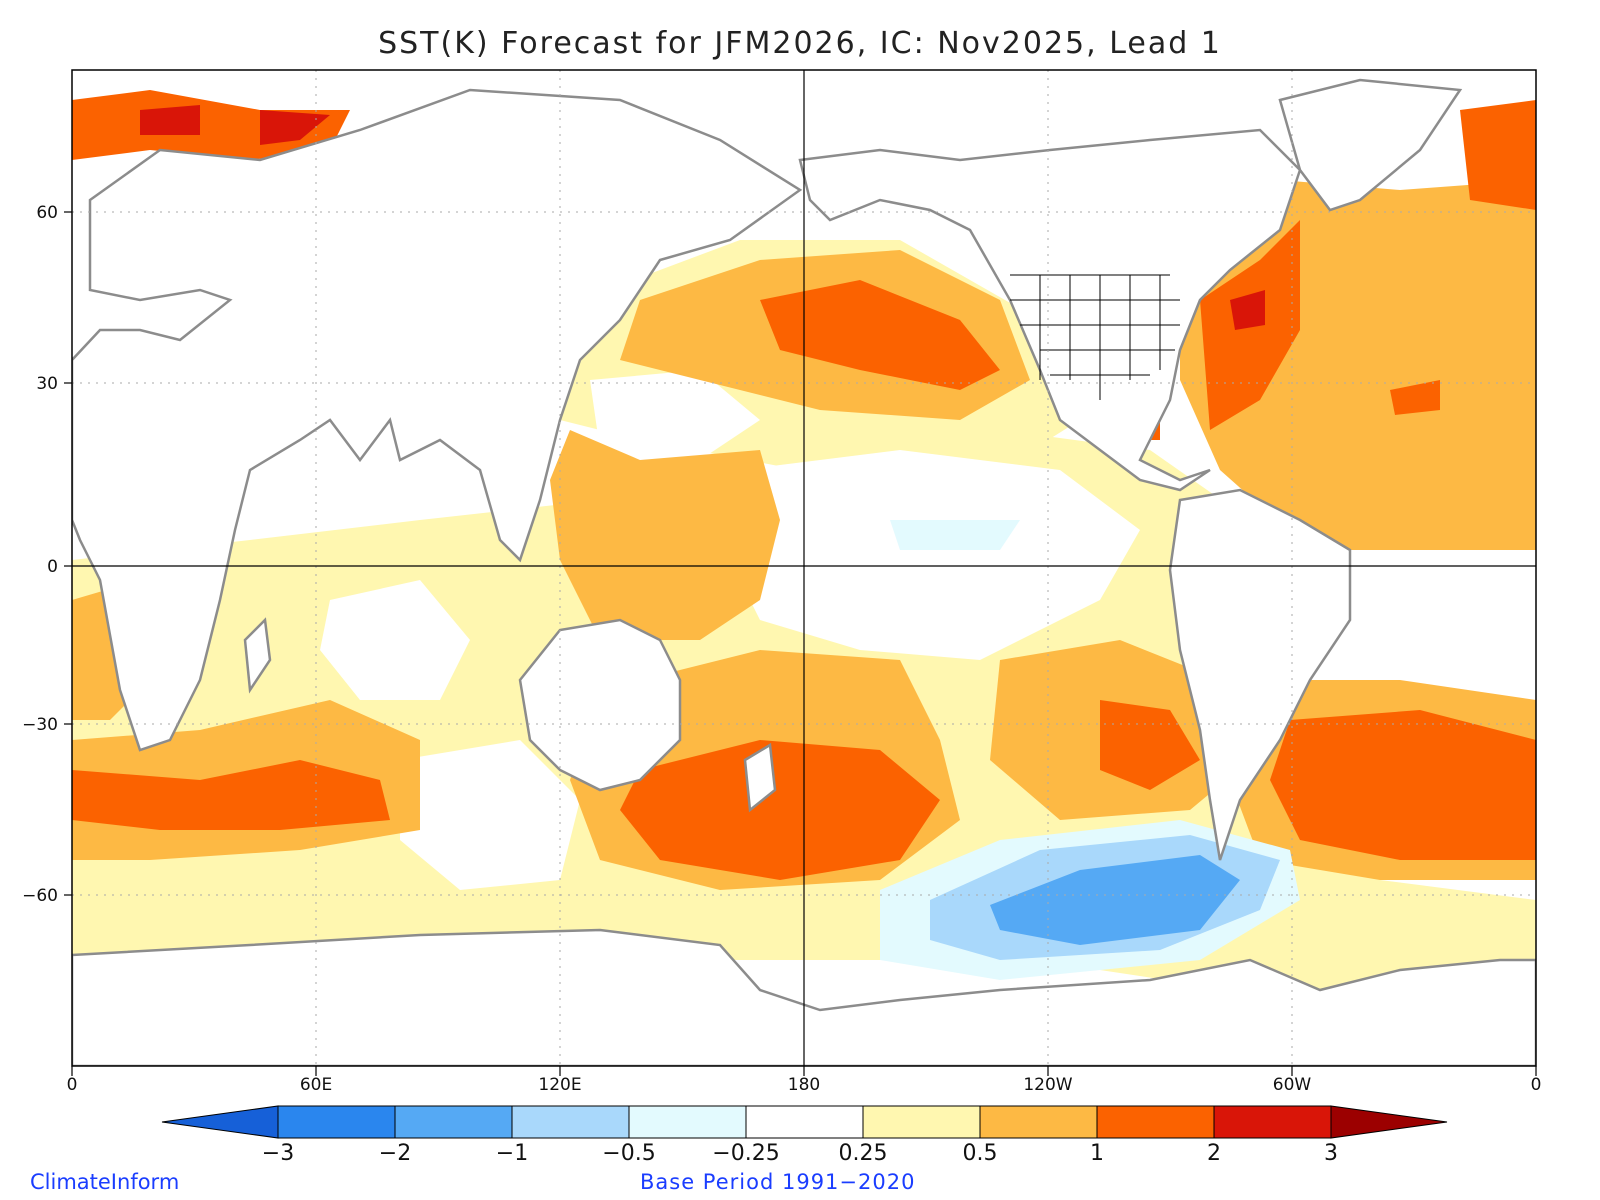  I want to click on colorbar-label: −0.5, so click(628, 1153).